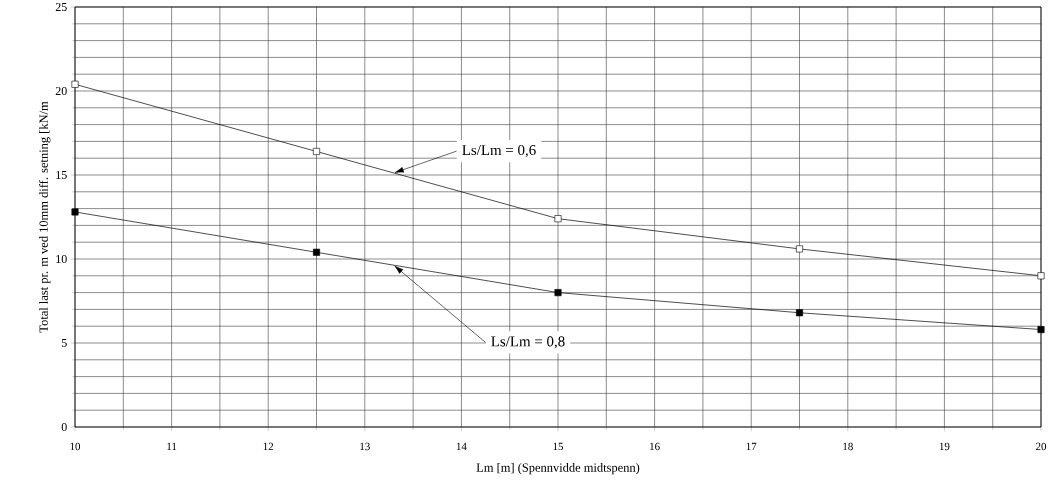 The image size is (1061, 500). Describe the element at coordinates (61, 259) in the screenshot. I see `y-tick-label: 10` at that location.